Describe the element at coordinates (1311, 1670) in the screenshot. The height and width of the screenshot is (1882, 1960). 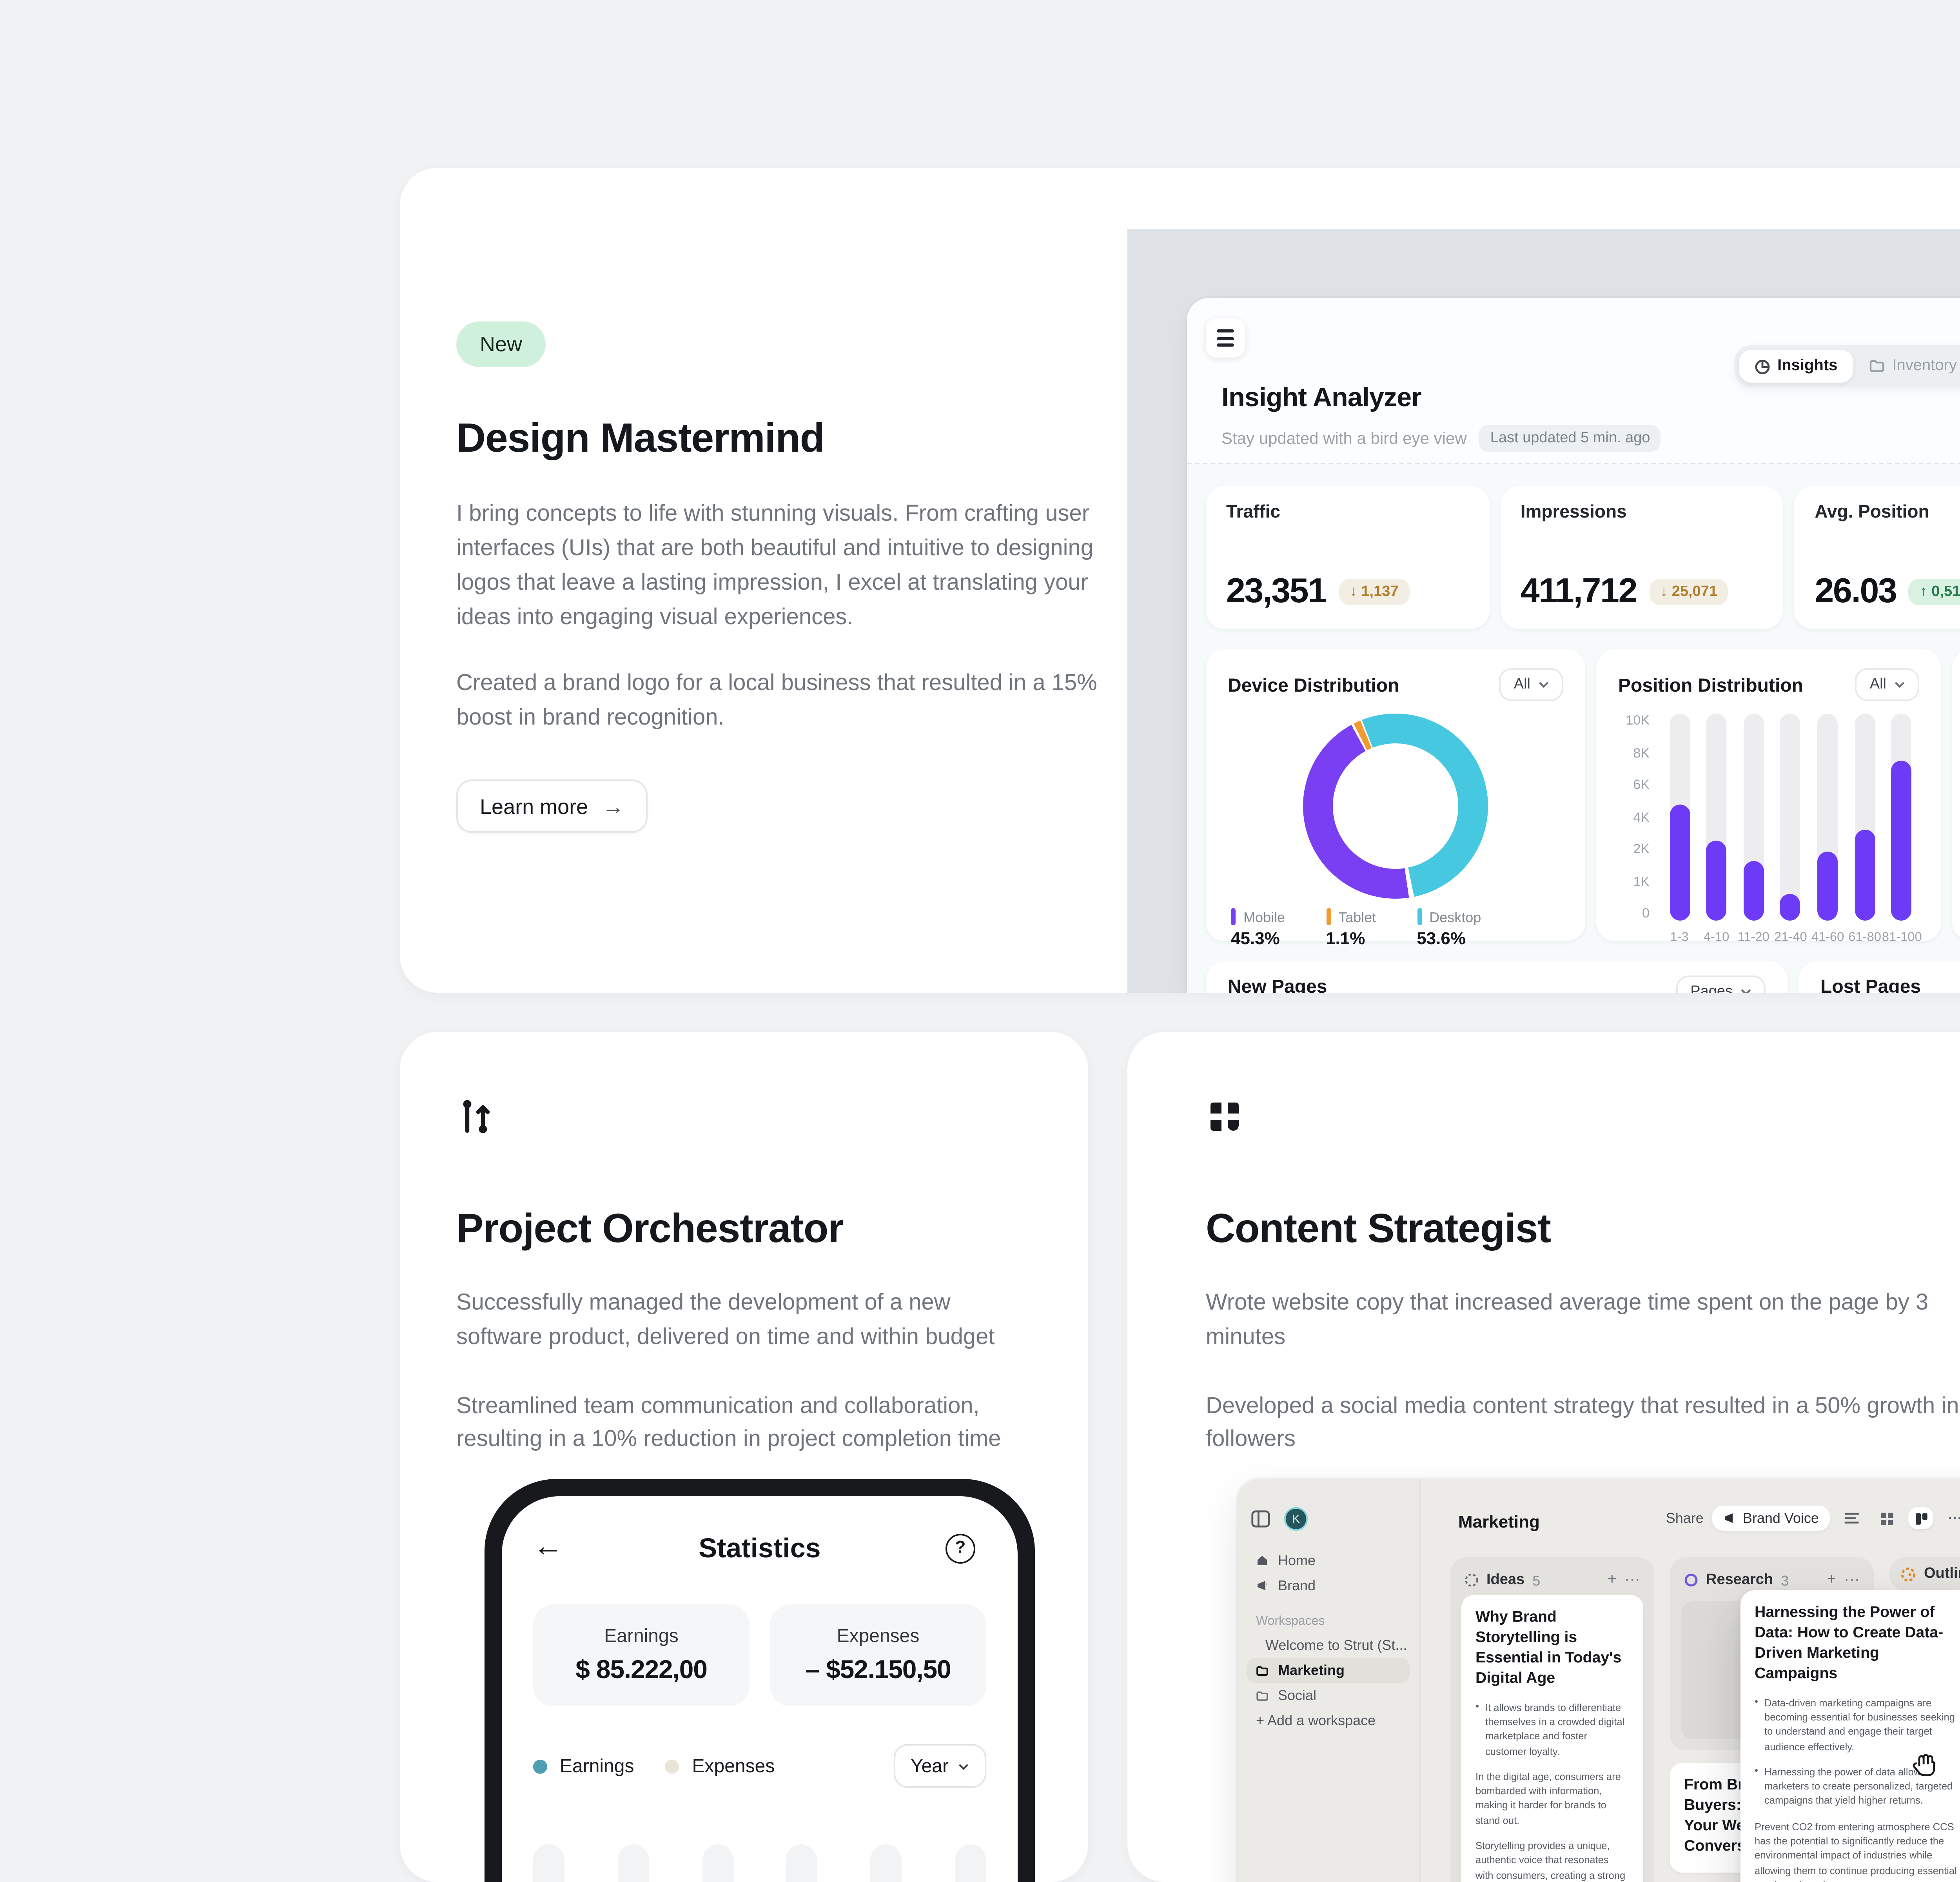
I see `sidebar-item-label: Marketing` at that location.